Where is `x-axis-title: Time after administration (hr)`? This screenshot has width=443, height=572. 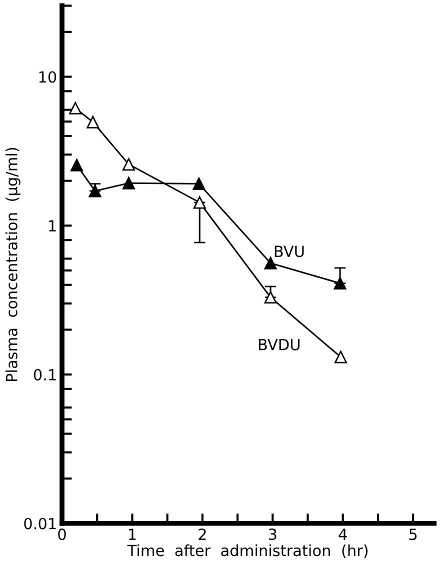
x-axis-title: Time after administration (hr) is located at coordinates (247, 551).